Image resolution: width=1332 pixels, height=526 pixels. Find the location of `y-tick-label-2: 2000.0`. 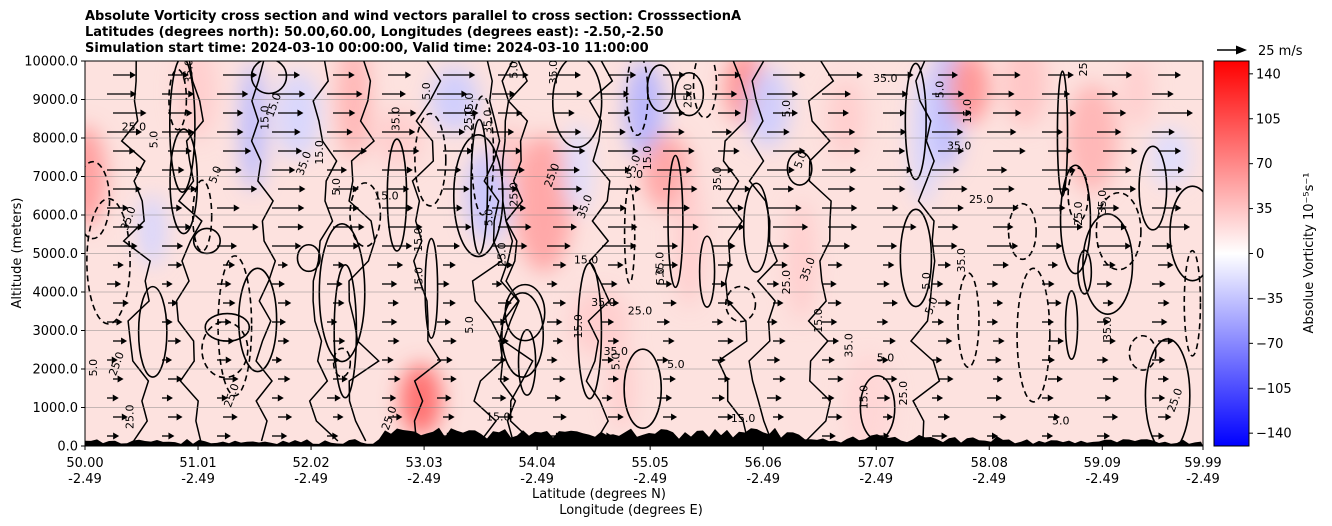

y-tick-label-2: 2000.0 is located at coordinates (56, 370).